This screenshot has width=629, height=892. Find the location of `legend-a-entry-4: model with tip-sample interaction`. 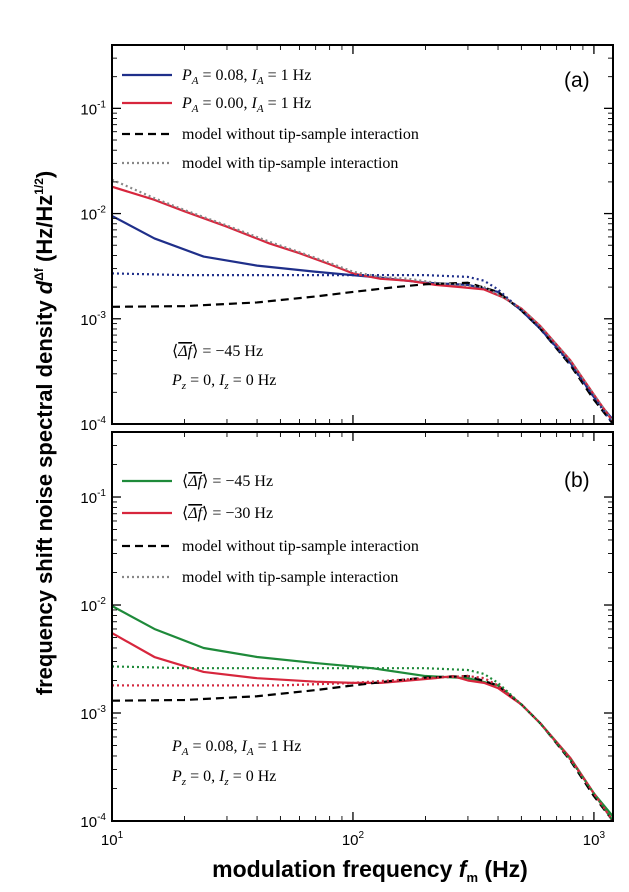

legend-a-entry-4: model with tip-sample interaction is located at coordinates (290, 163).